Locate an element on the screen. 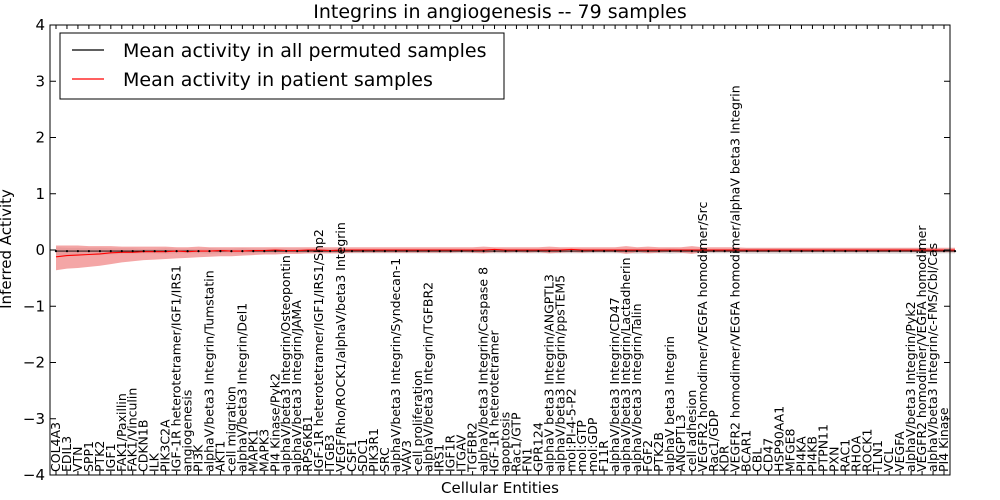 Image resolution: width=1000 pixels, height=500 pixels. x-tick-label: cell migration is located at coordinates (230, 429).